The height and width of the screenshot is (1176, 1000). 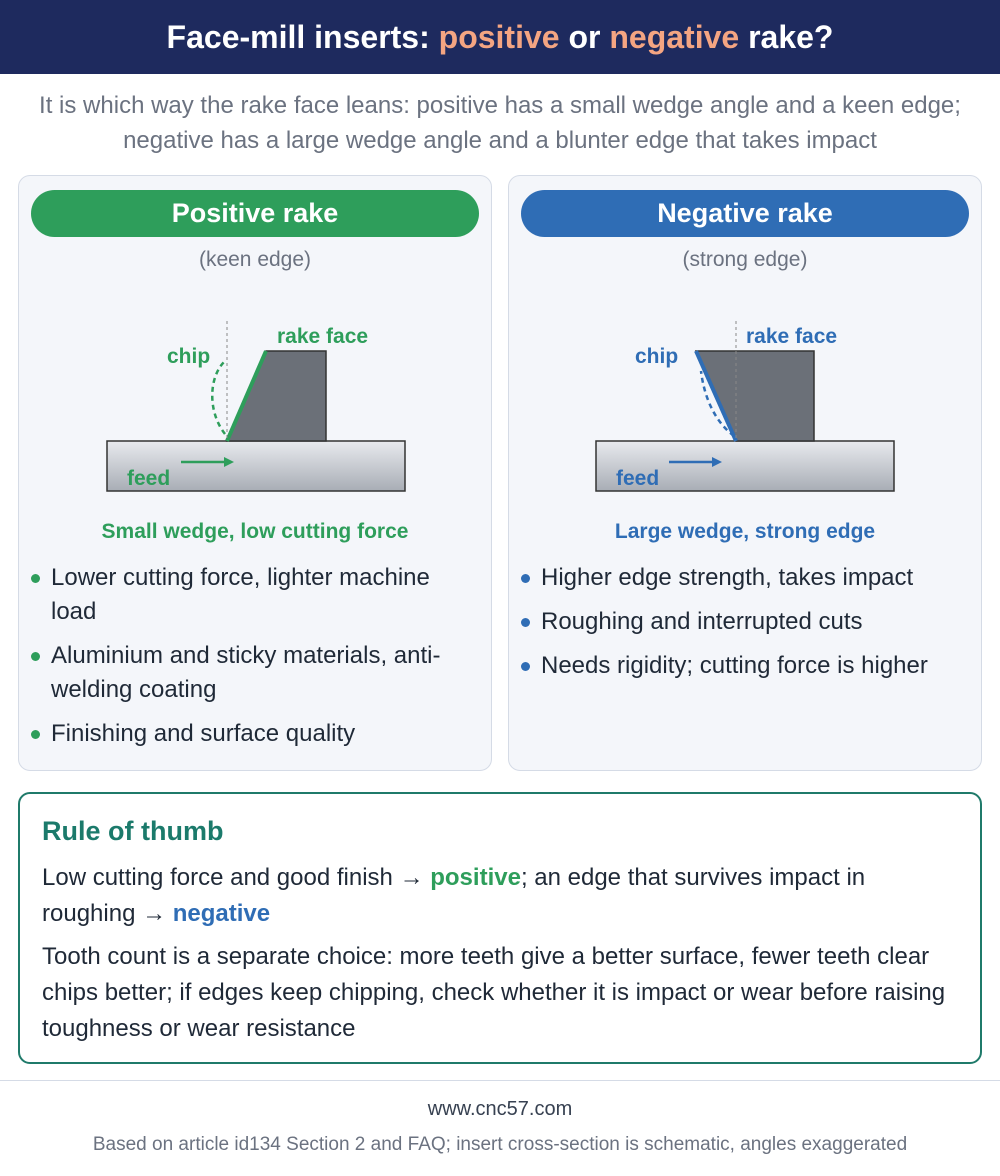 I want to click on rule-title: Rule of thumb, so click(x=133, y=831).